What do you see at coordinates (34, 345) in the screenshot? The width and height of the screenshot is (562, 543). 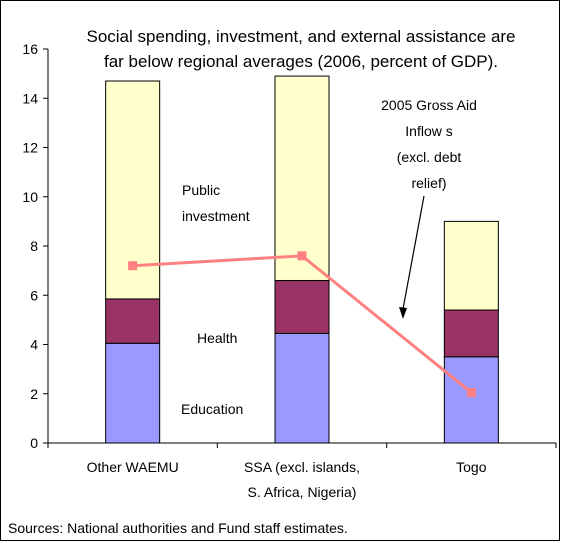 I see `y-tick-label: 4` at bounding box center [34, 345].